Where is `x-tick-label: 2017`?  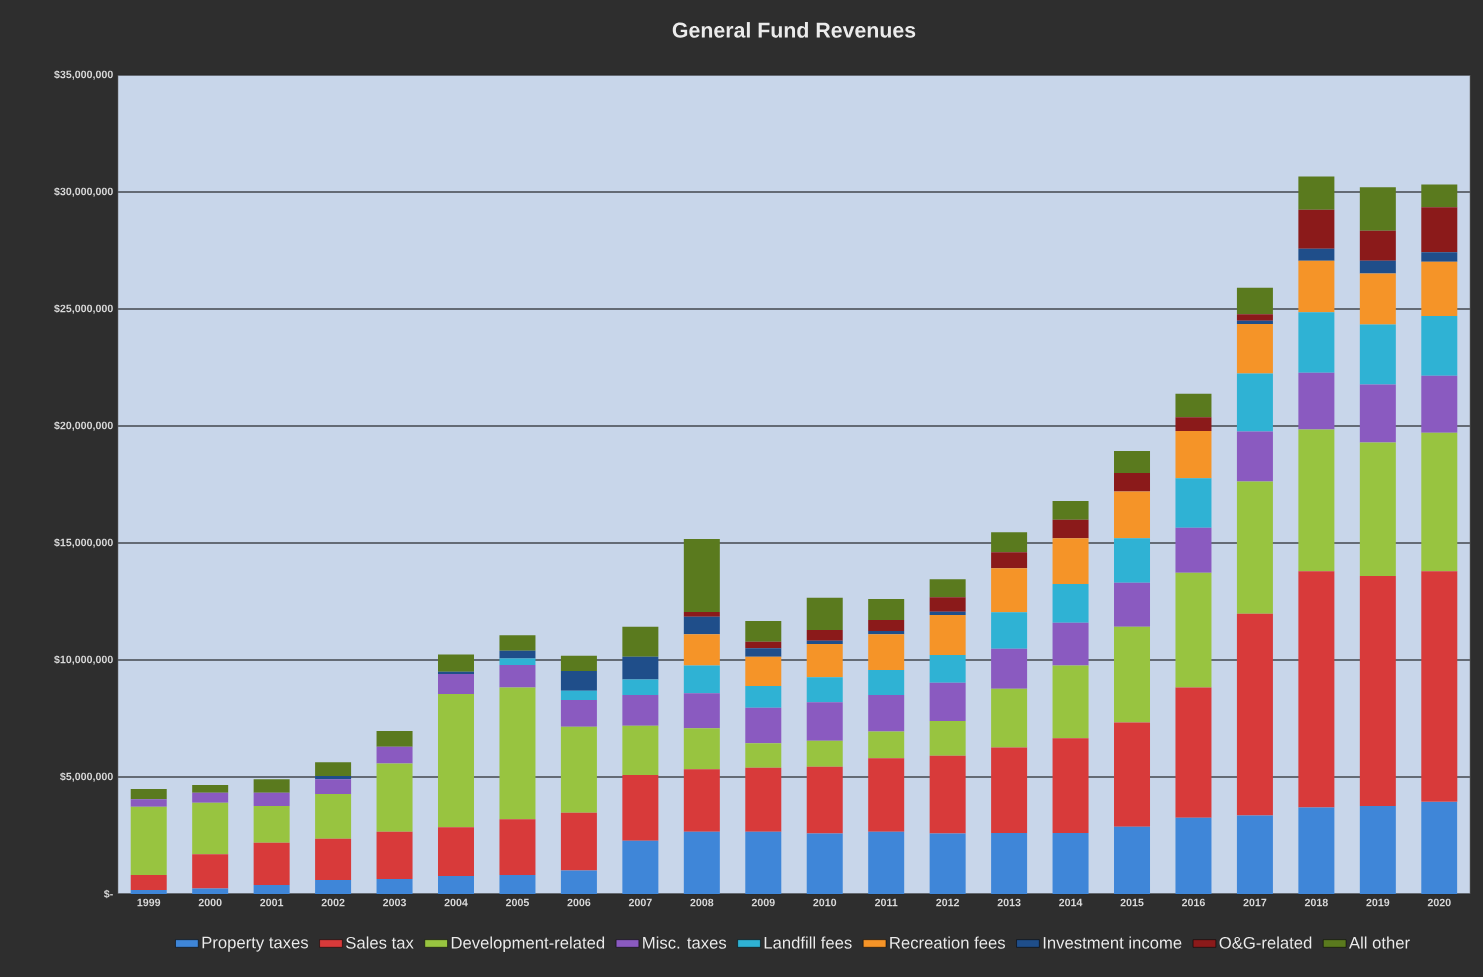 x-tick-label: 2017 is located at coordinates (1255, 902).